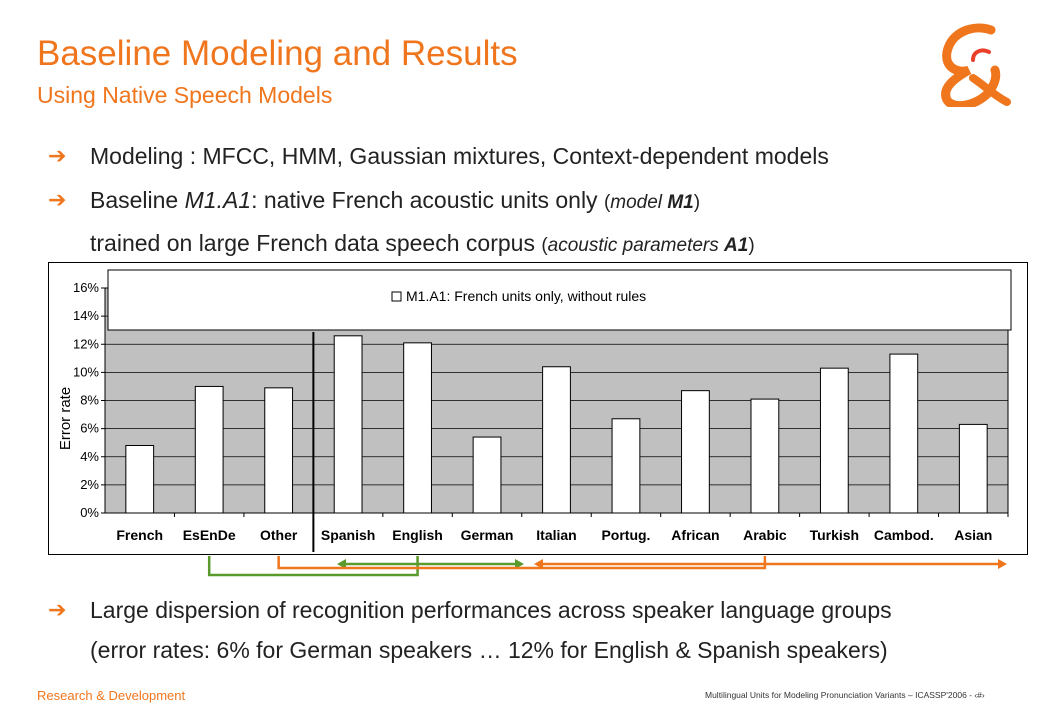 The height and width of the screenshot is (720, 1040). I want to click on legend-box, so click(559, 300).